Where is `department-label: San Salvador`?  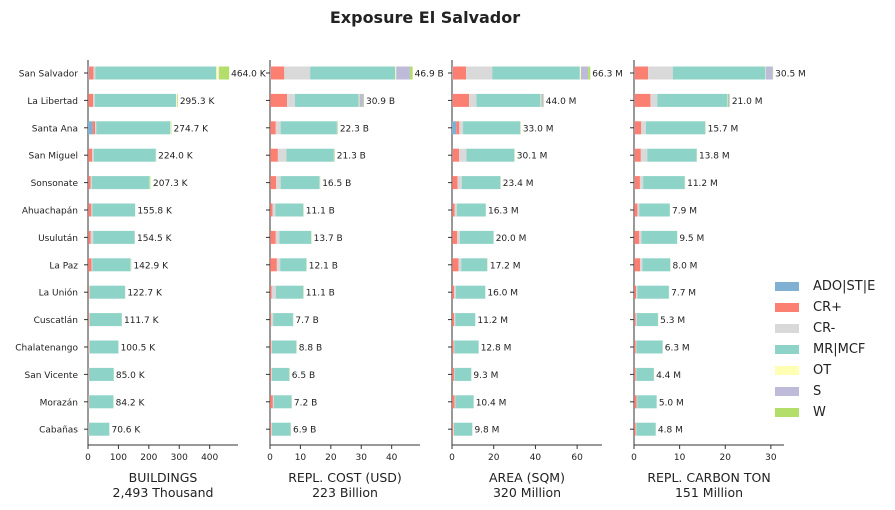 department-label: San Salvador is located at coordinates (49, 75).